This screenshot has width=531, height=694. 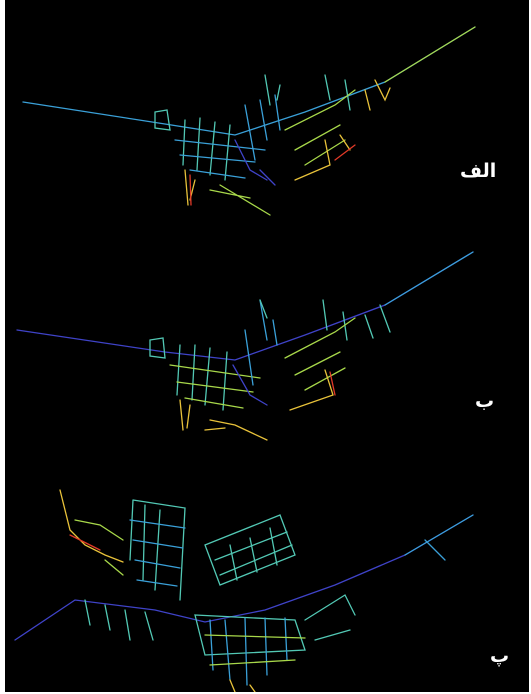 What do you see at coordinates (429, 278) in the screenshot?
I see `main-road-b-east` at bounding box center [429, 278].